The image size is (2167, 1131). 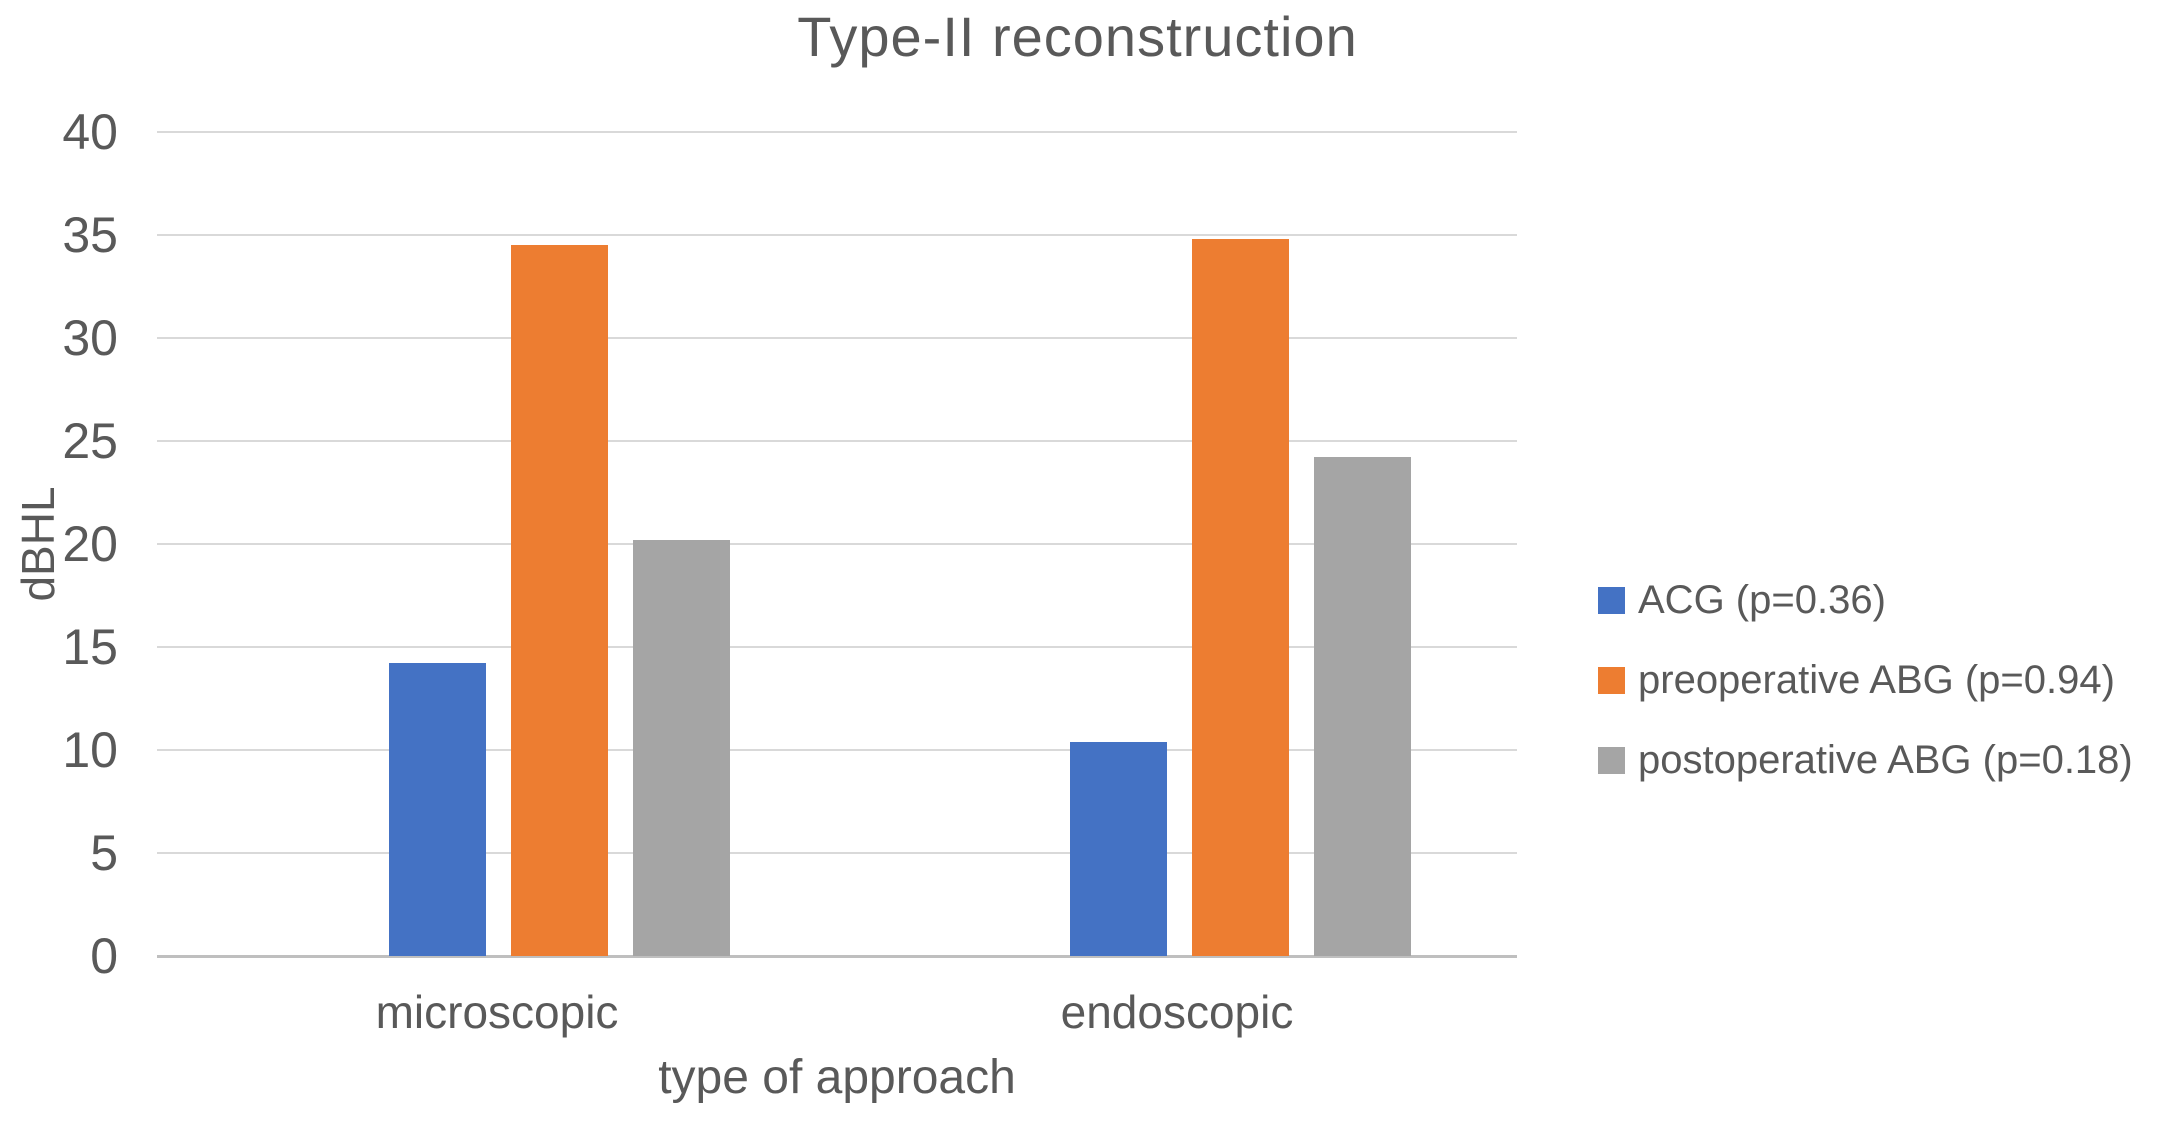 What do you see at coordinates (104, 956) in the screenshot?
I see `y-tick-label-0: 0` at bounding box center [104, 956].